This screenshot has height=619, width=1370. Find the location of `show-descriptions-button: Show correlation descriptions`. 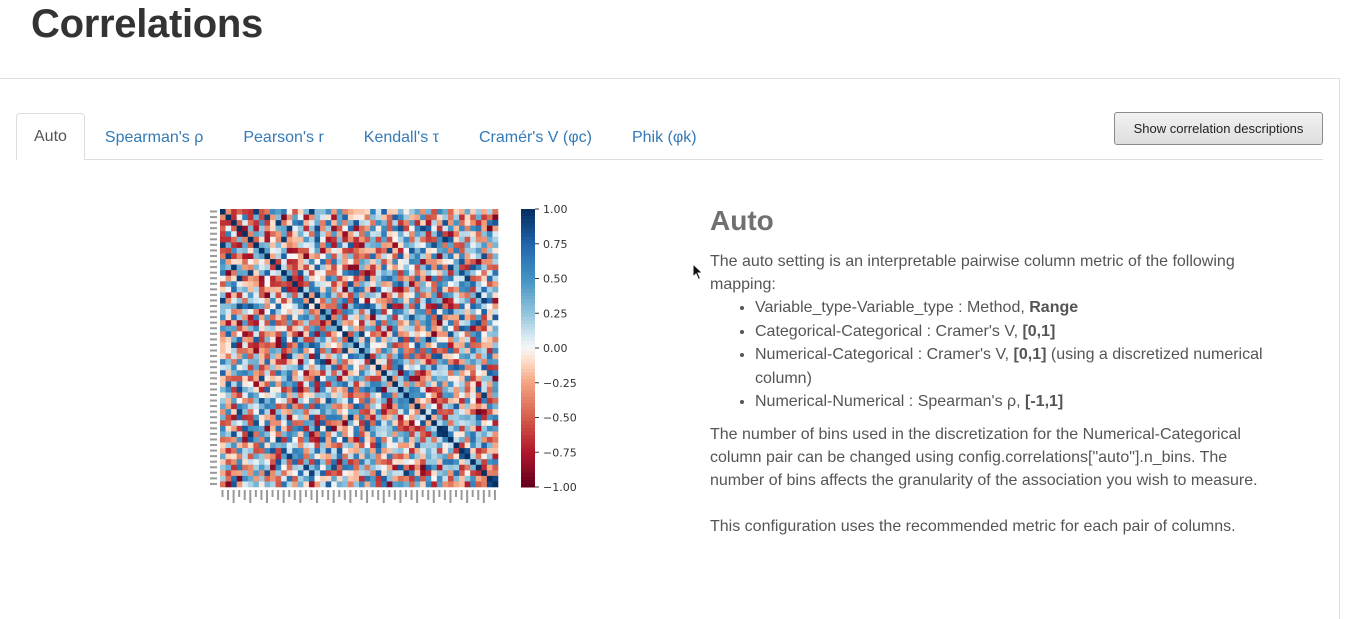

show-descriptions-button: Show correlation descriptions is located at coordinates (1218, 128).